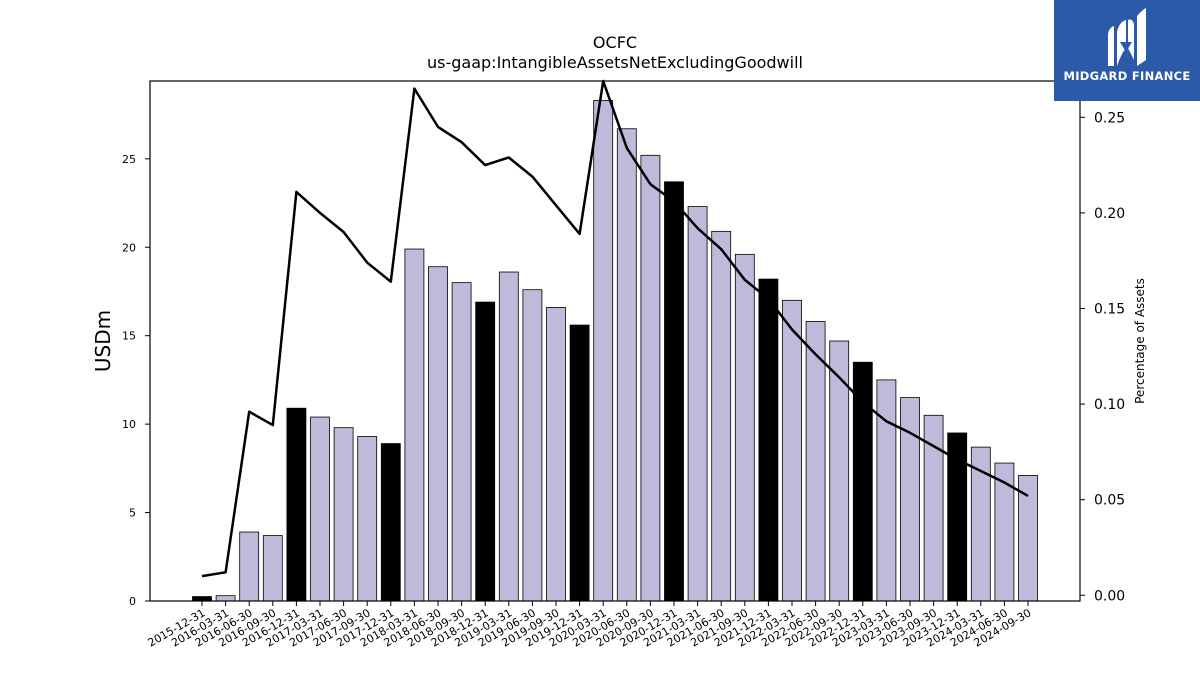 The image size is (1200, 675). What do you see at coordinates (1109, 596) in the screenshot?
I see `y2-tick-label: 0.00` at bounding box center [1109, 596].